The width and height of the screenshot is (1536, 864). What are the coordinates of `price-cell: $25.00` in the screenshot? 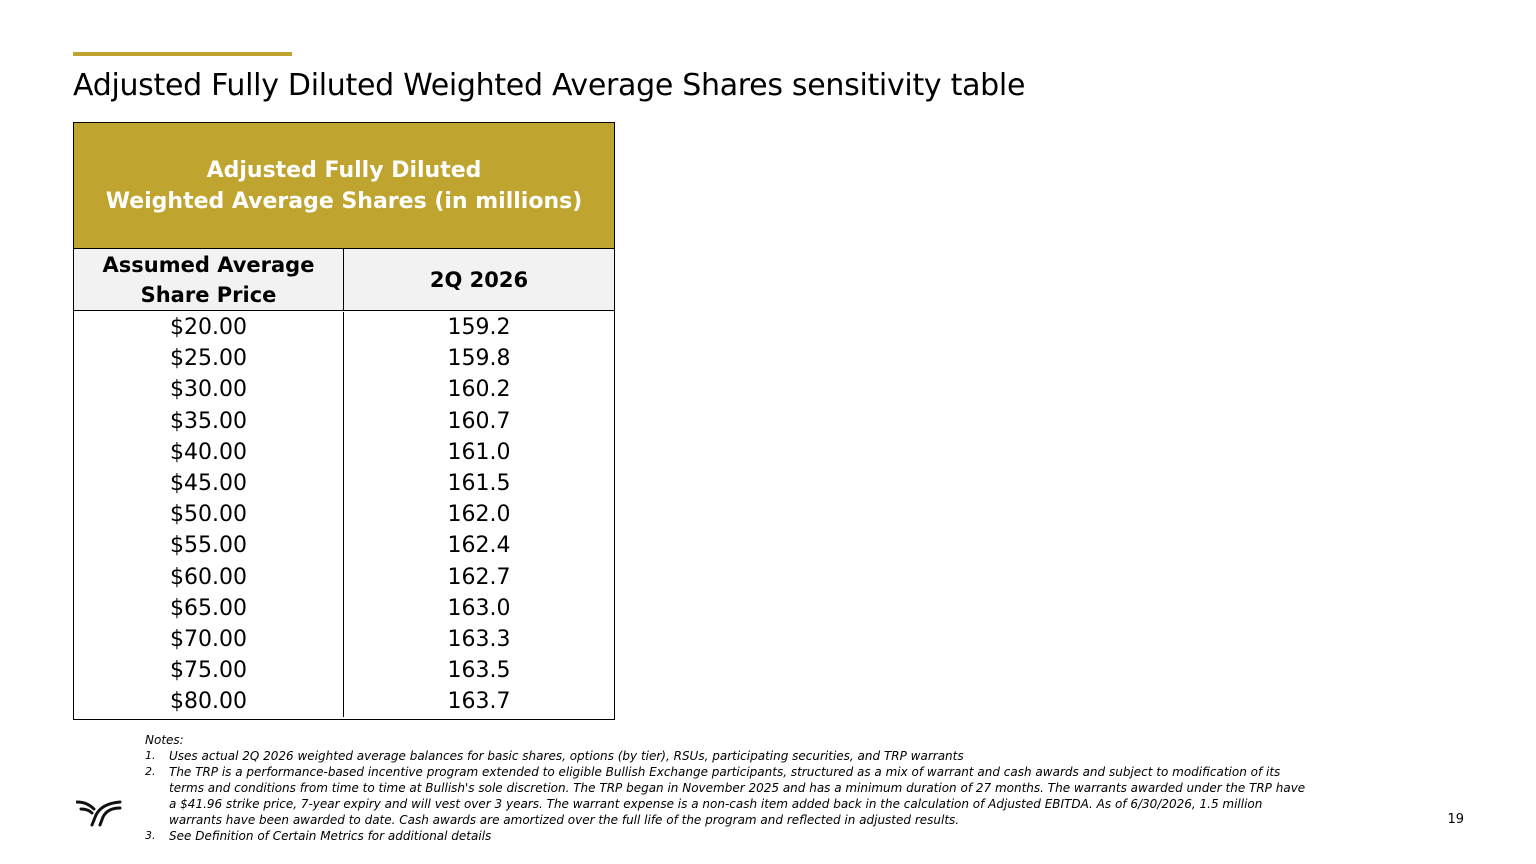 It's located at (208, 359).